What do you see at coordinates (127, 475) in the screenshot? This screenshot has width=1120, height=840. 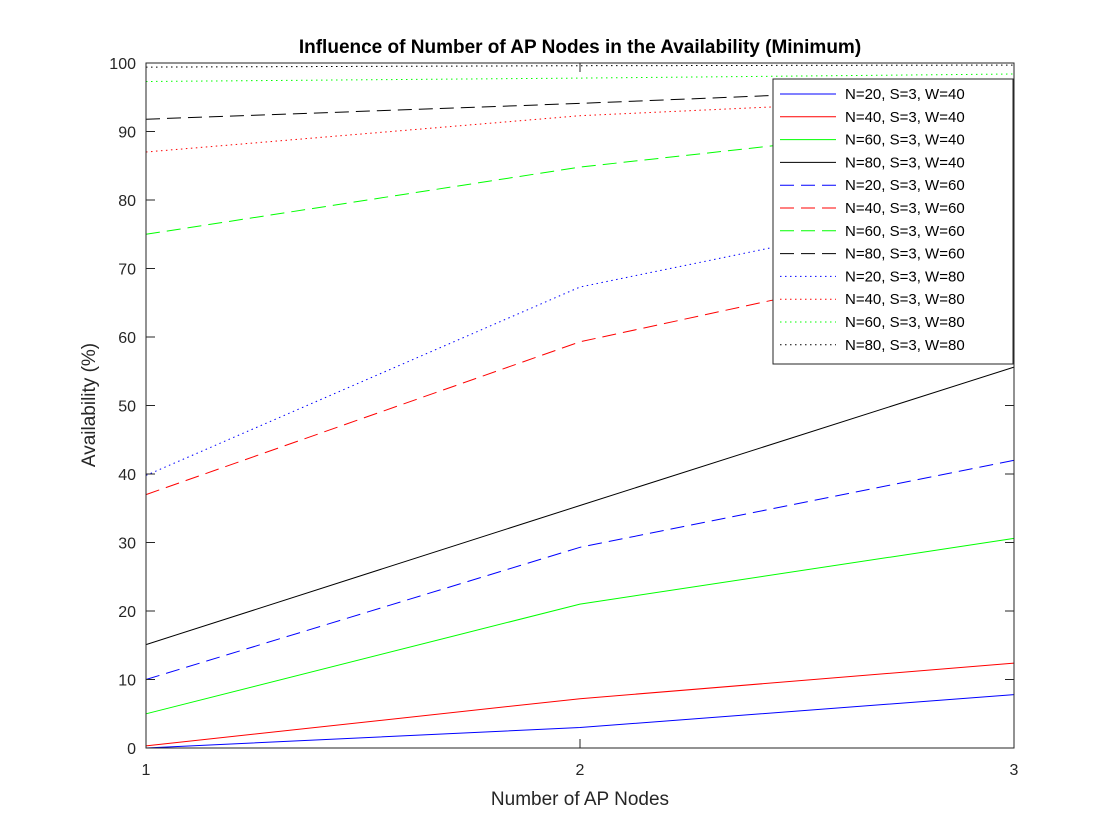 I see `y-tick-label-5: 40` at bounding box center [127, 475].